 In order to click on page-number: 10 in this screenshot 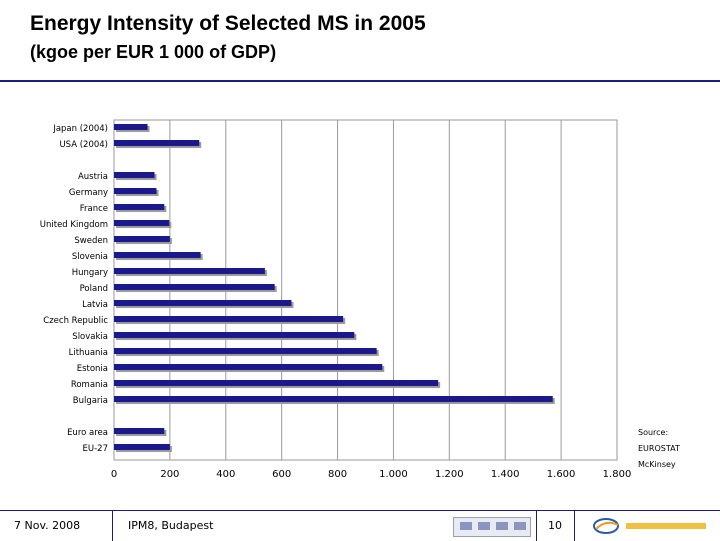, I will do `click(555, 525)`.